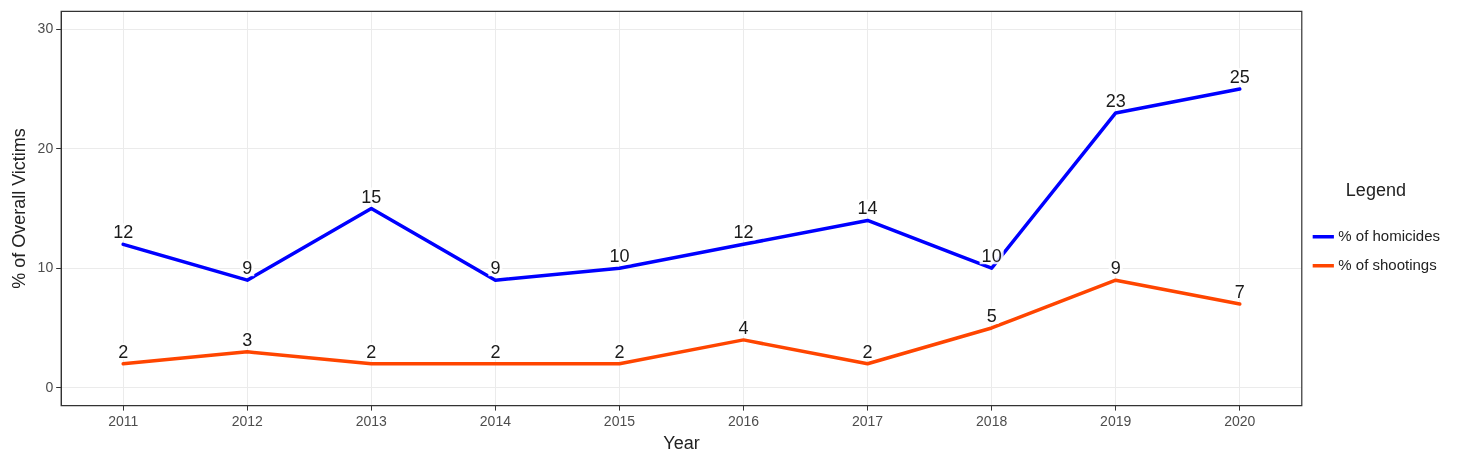 This screenshot has width=1460, height=459. What do you see at coordinates (495, 420) in the screenshot?
I see `x-tick-label: 2014` at bounding box center [495, 420].